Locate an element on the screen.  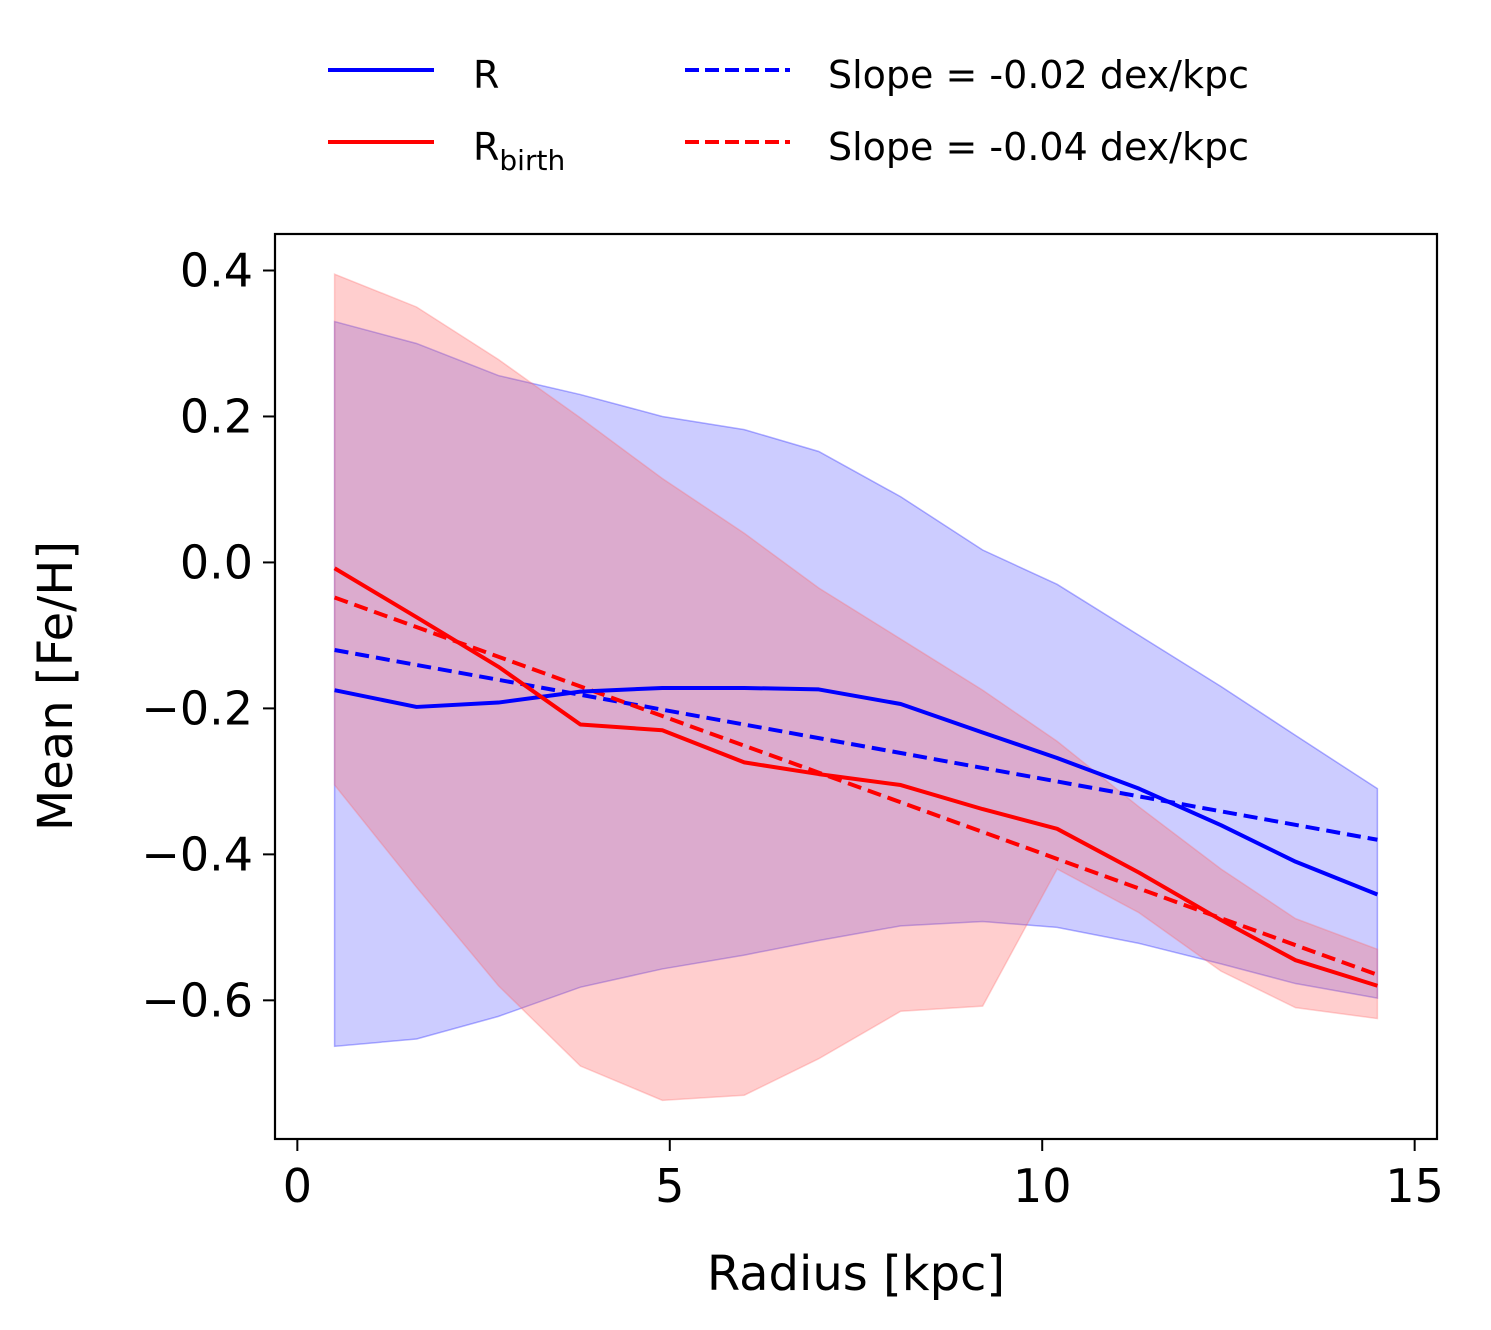
legend-label-rbirth: Rbirth is located at coordinates (519, 151).